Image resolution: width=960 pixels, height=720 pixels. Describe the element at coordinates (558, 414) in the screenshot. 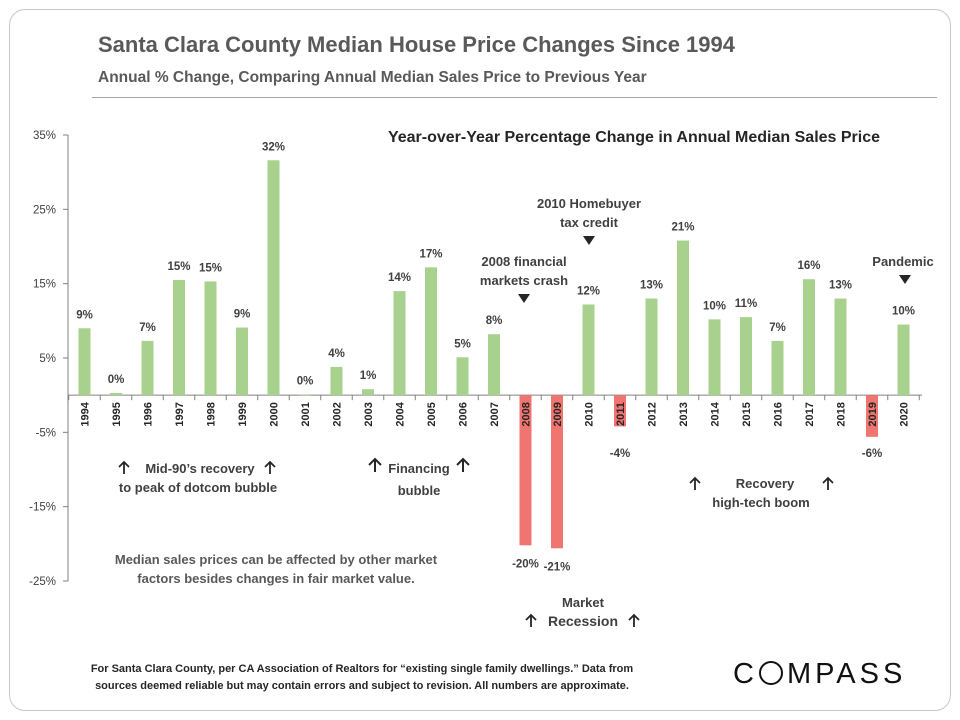

I see `x-tick-label: 2009` at that location.